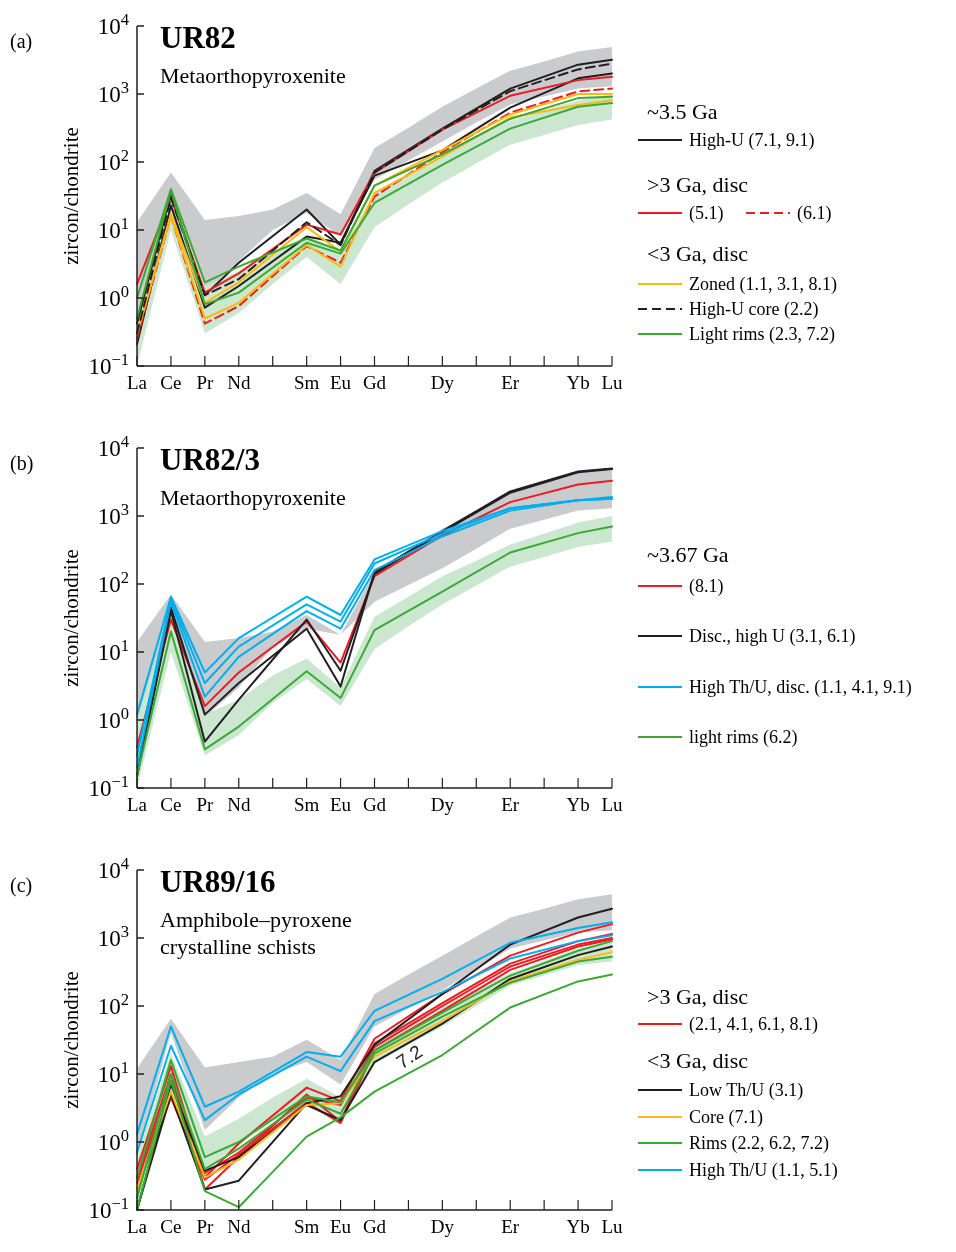 The height and width of the screenshot is (1252, 956). I want to click on text: (a), so click(21, 41).